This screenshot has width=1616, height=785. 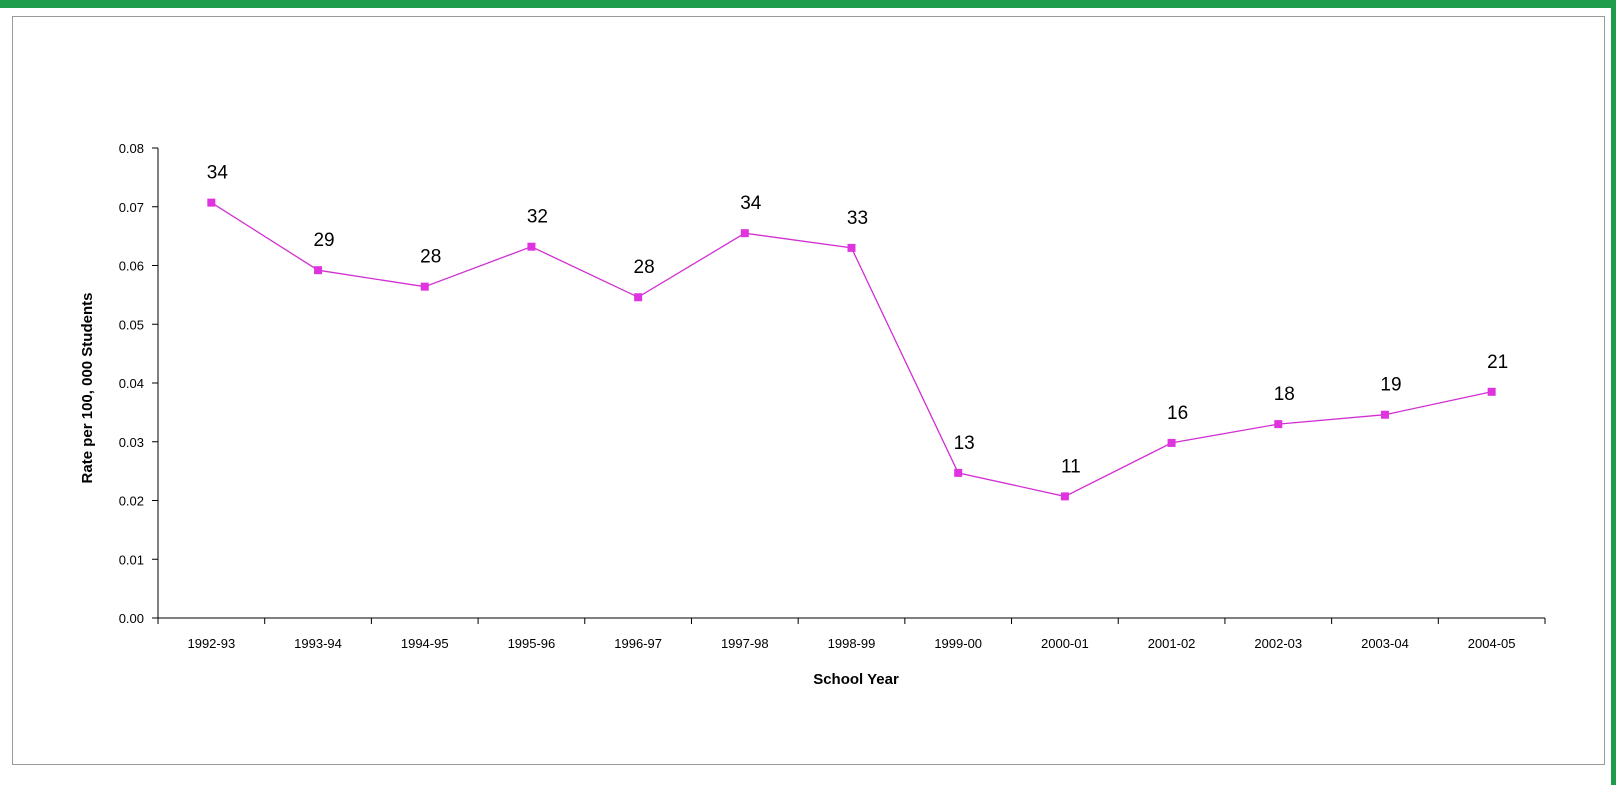 I want to click on x-tick-label: 2002-03, so click(x=1278, y=643).